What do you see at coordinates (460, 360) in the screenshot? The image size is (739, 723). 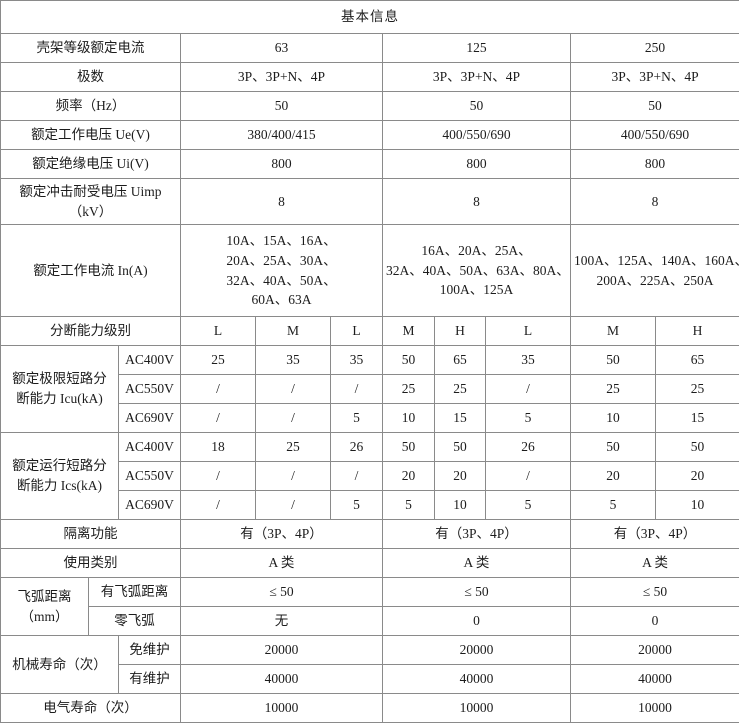 I see `cell-icu-ac400v-4: 65` at bounding box center [460, 360].